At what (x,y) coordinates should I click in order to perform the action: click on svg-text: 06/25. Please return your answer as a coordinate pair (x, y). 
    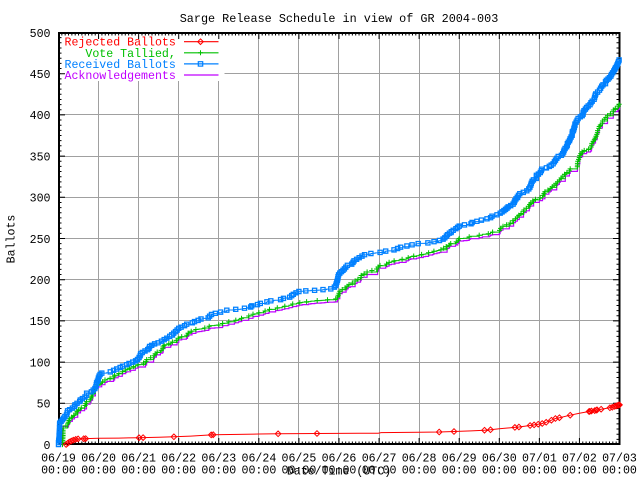
    Looking at the image, I should click on (299, 459).